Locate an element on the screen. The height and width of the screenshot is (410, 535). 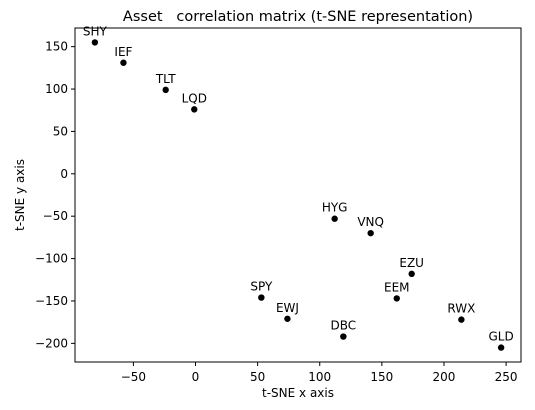
point-label-ief: IEF is located at coordinates (123, 52).